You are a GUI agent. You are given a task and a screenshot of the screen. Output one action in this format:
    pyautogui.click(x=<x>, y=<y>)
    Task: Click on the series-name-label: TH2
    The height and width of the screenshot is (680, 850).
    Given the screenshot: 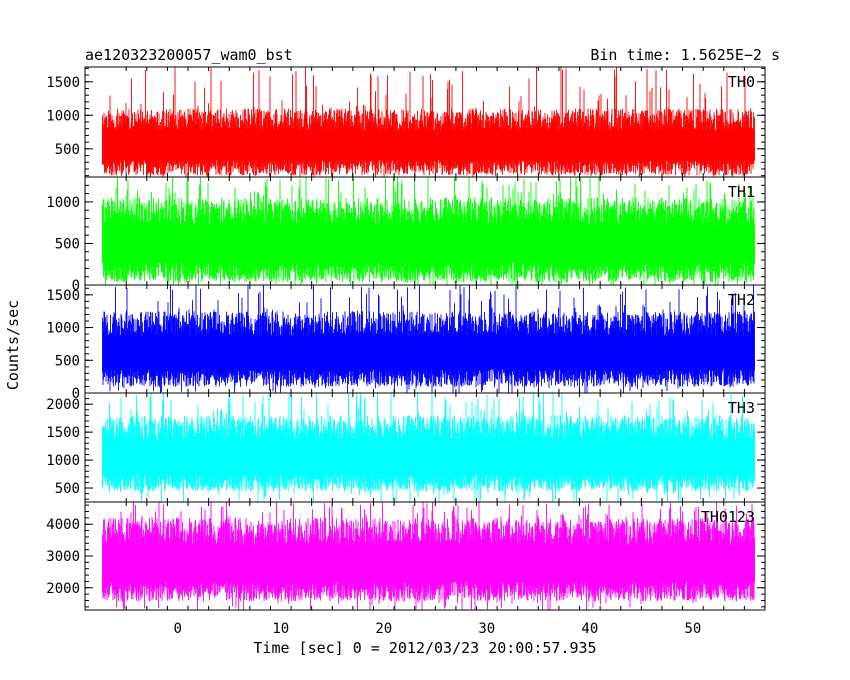 What is the action you would take?
    pyautogui.click(x=741, y=300)
    